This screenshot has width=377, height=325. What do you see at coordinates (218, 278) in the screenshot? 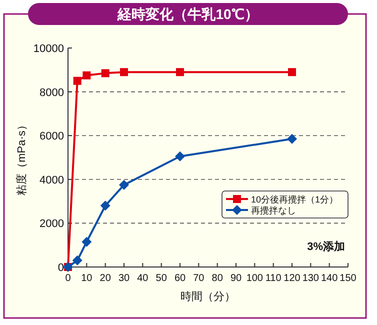
I see `x-tick-label: 80` at bounding box center [218, 278].